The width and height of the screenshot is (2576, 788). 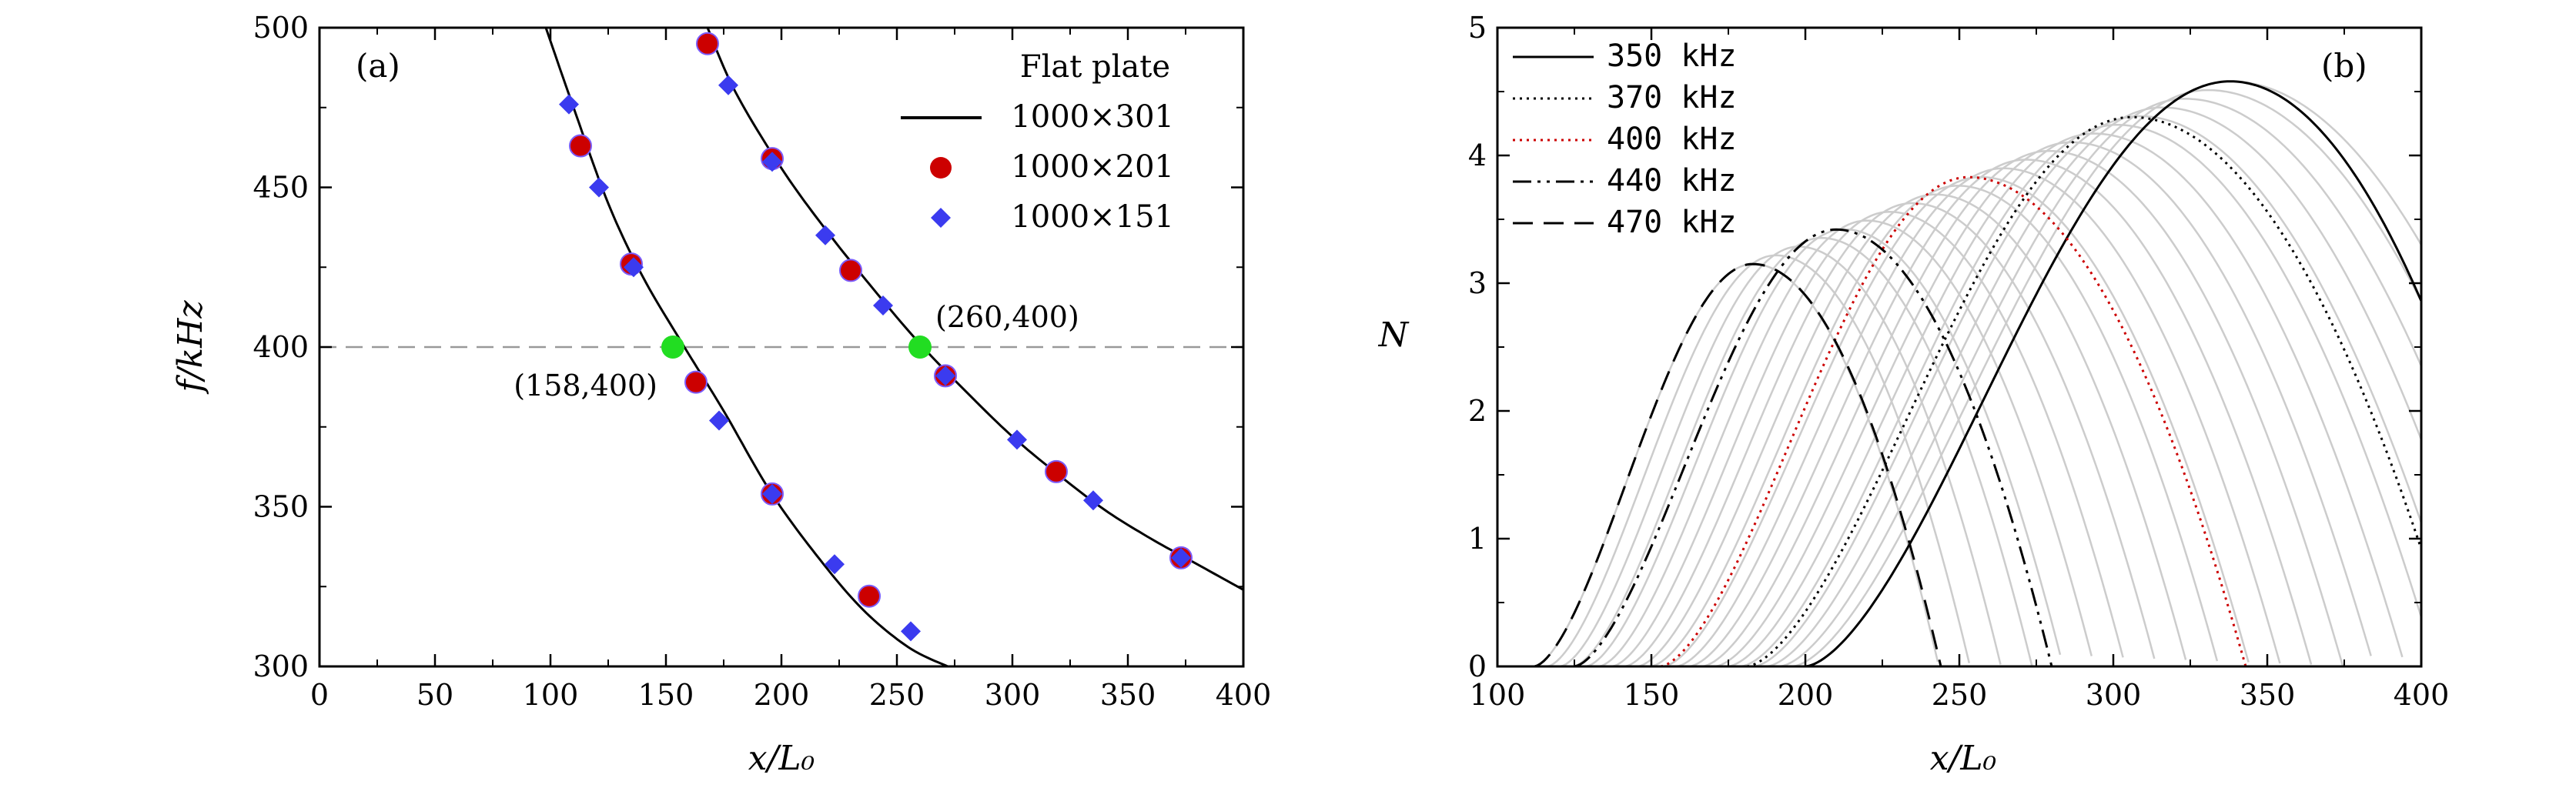 What do you see at coordinates (1394, 335) in the screenshot?
I see `y-axis-label: N` at bounding box center [1394, 335].